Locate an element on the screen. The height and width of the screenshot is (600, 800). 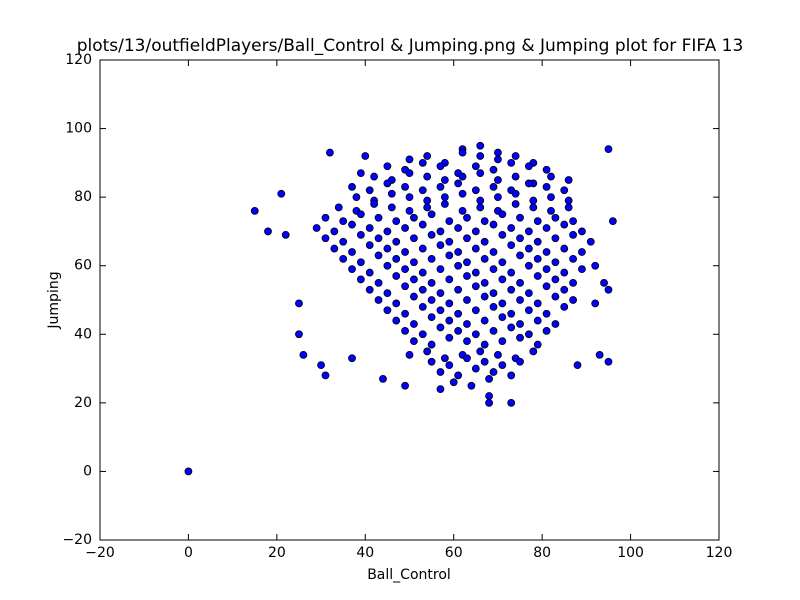
y-tick-label: 20 is located at coordinates (83, 403).